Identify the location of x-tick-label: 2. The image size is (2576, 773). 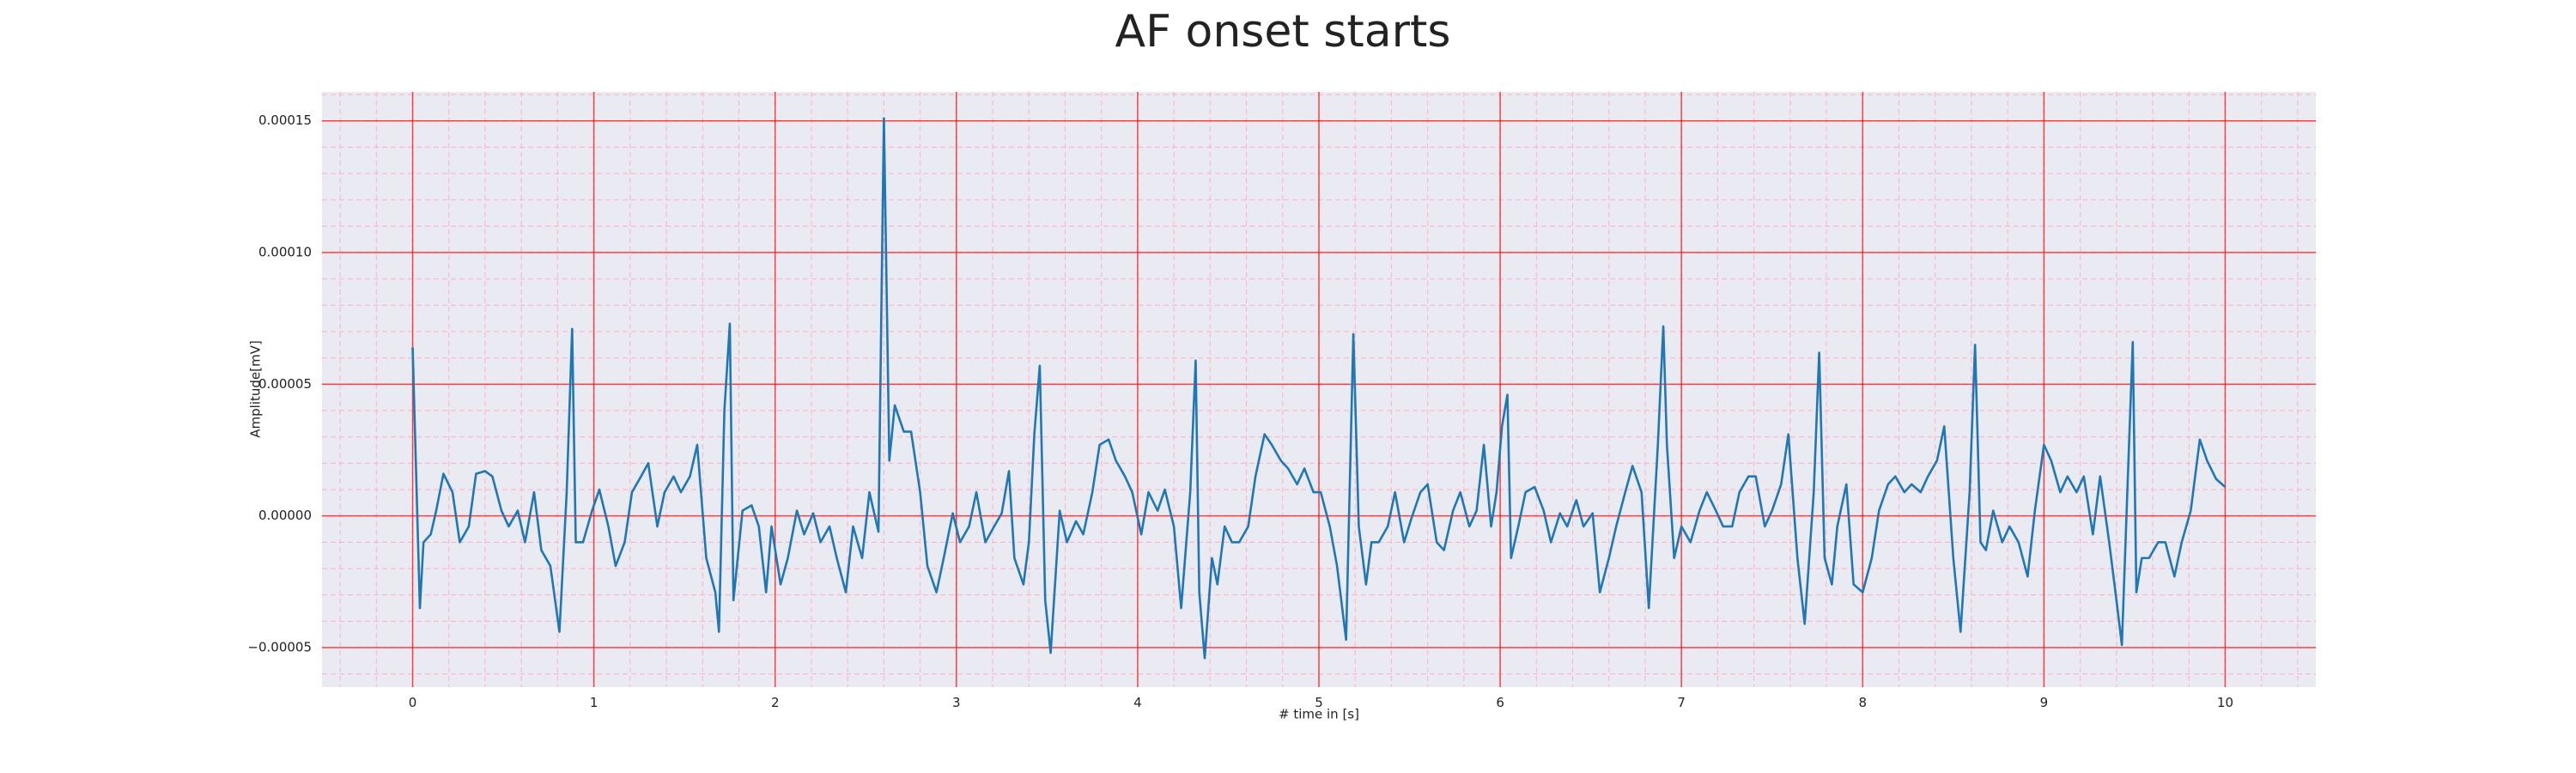
(775, 702).